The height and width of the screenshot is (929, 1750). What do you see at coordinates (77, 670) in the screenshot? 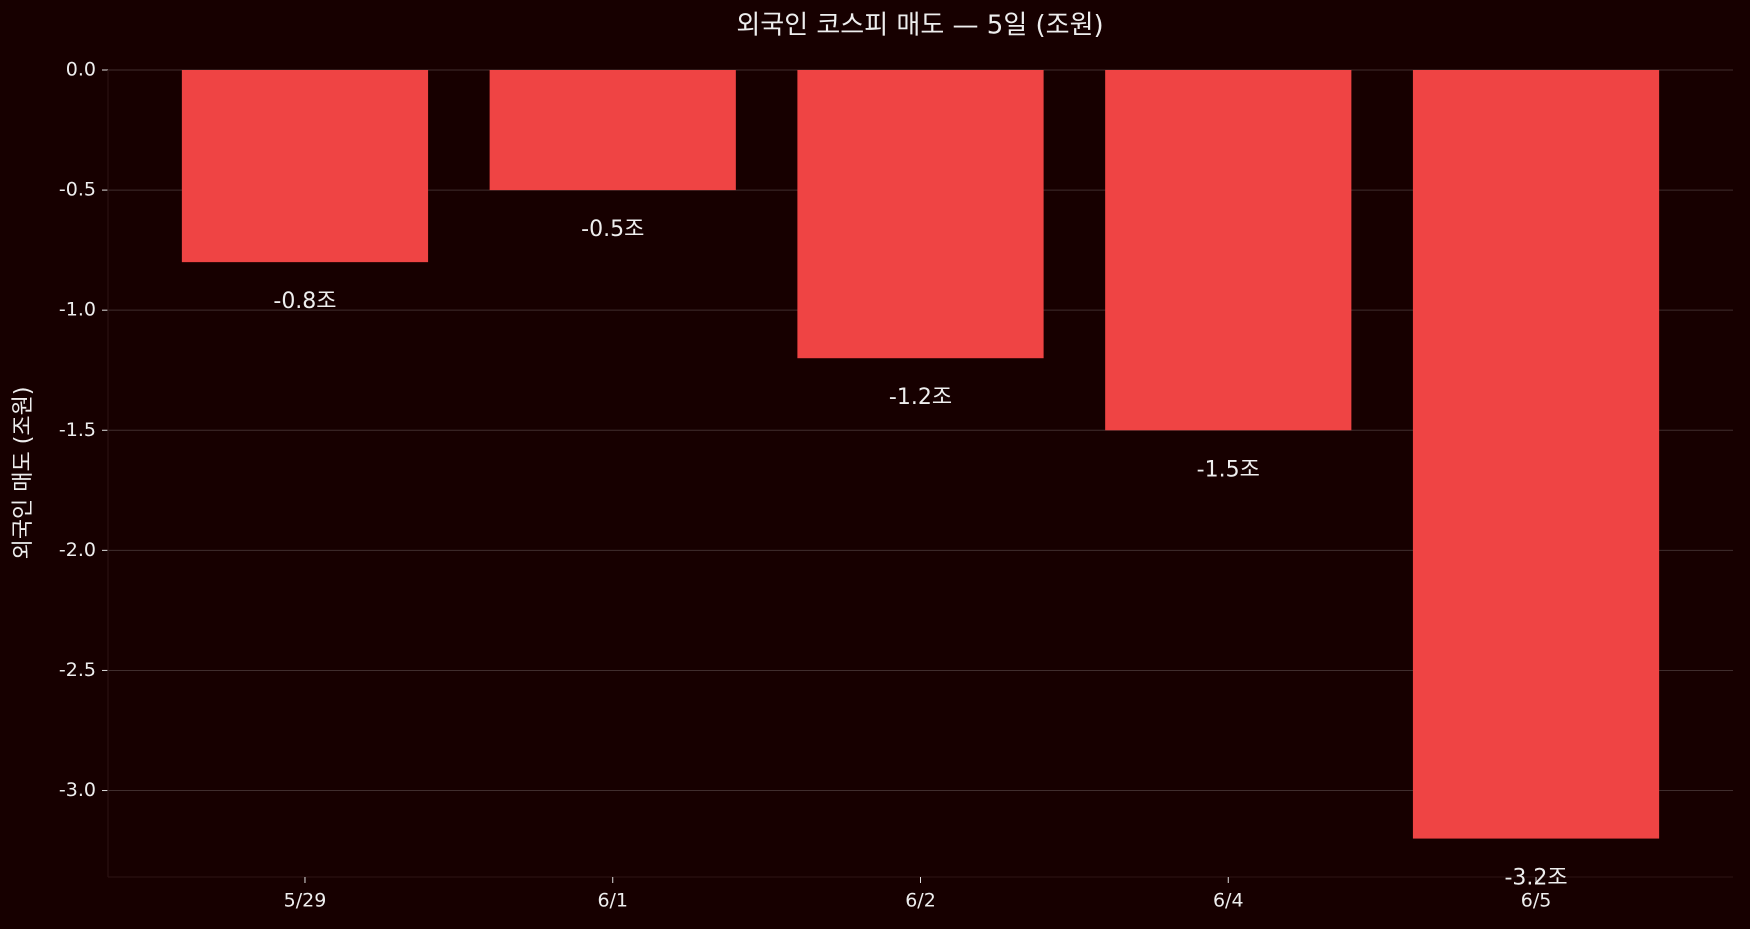
I see `y-tick-label: -2.5` at bounding box center [77, 670].